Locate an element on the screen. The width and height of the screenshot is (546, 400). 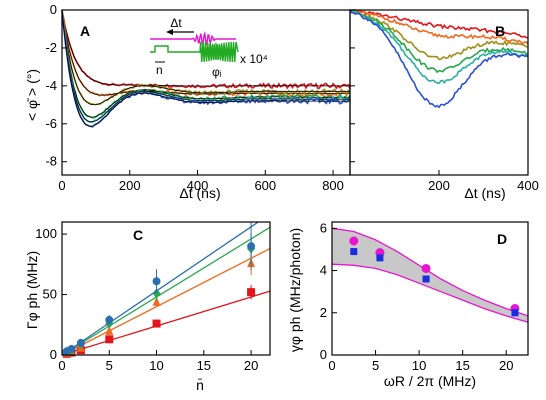
inset-nbar-label: n is located at coordinates (159, 70).